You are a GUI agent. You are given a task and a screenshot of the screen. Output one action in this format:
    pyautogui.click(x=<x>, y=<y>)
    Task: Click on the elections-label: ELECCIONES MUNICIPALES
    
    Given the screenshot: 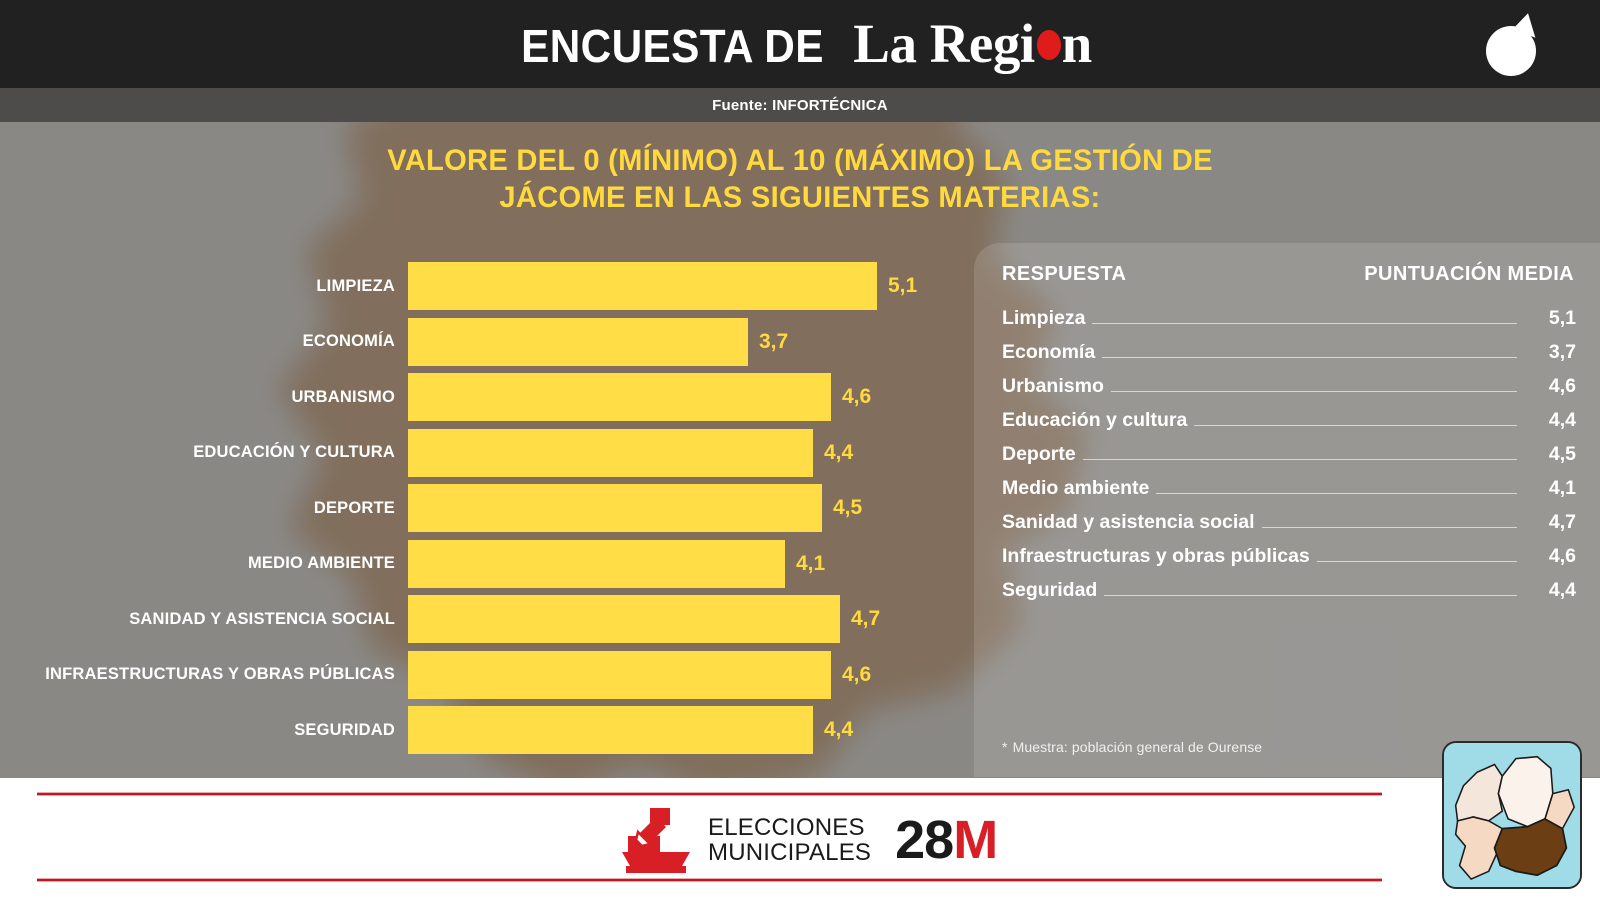 What is the action you would take?
    pyautogui.click(x=789, y=840)
    